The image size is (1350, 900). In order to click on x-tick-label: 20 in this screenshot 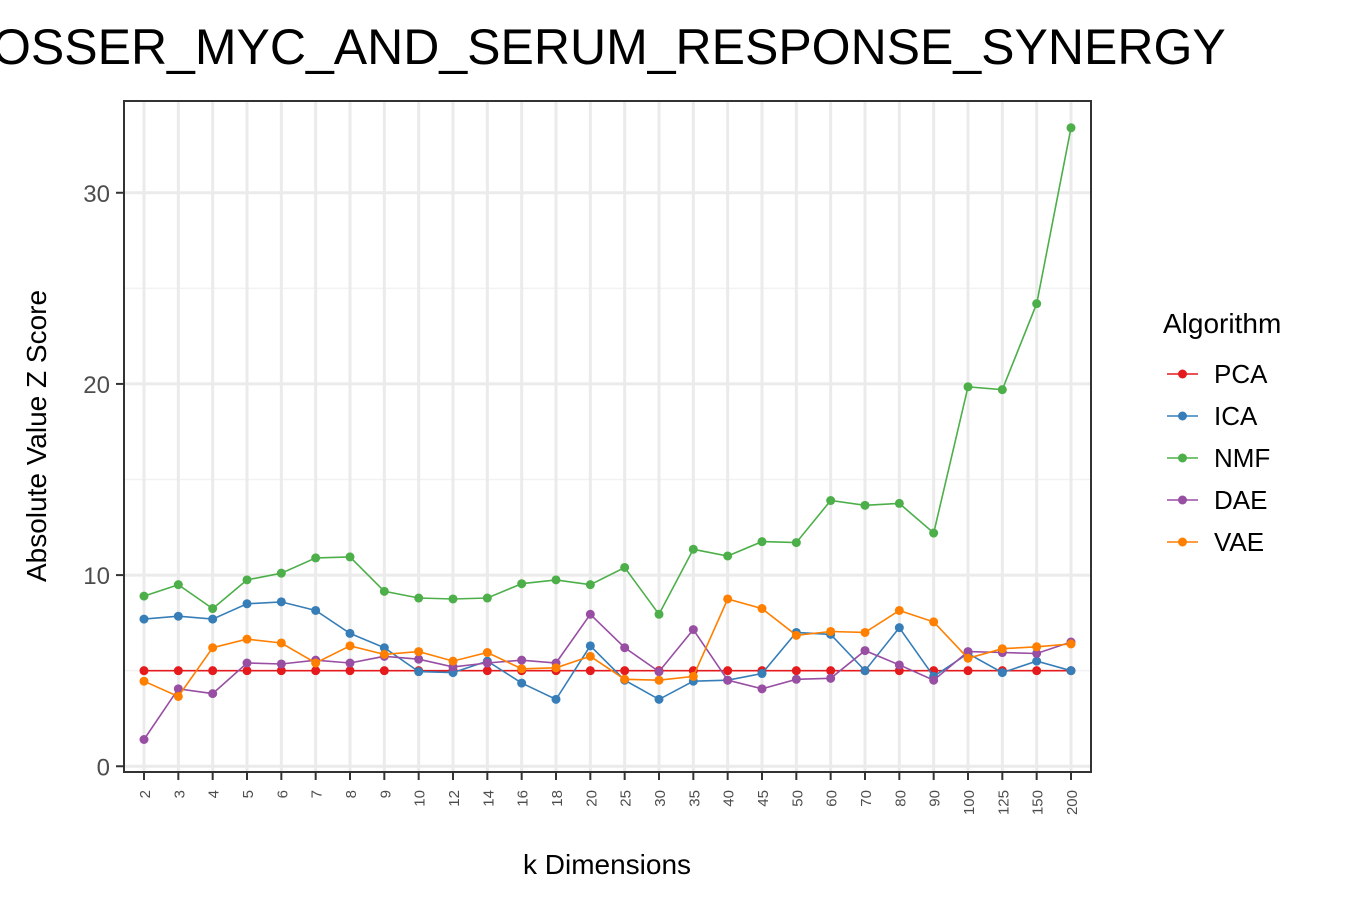, I will do `click(591, 798)`.